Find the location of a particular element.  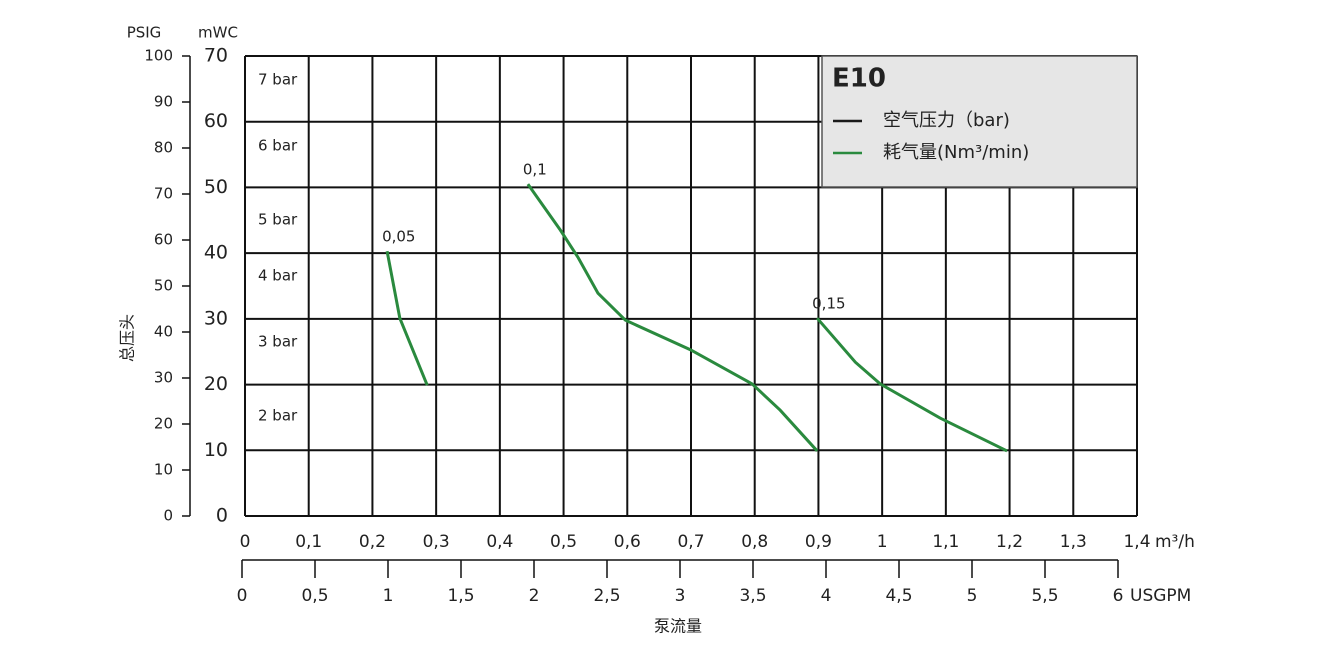

x2-tick-label: 3 is located at coordinates (680, 596).